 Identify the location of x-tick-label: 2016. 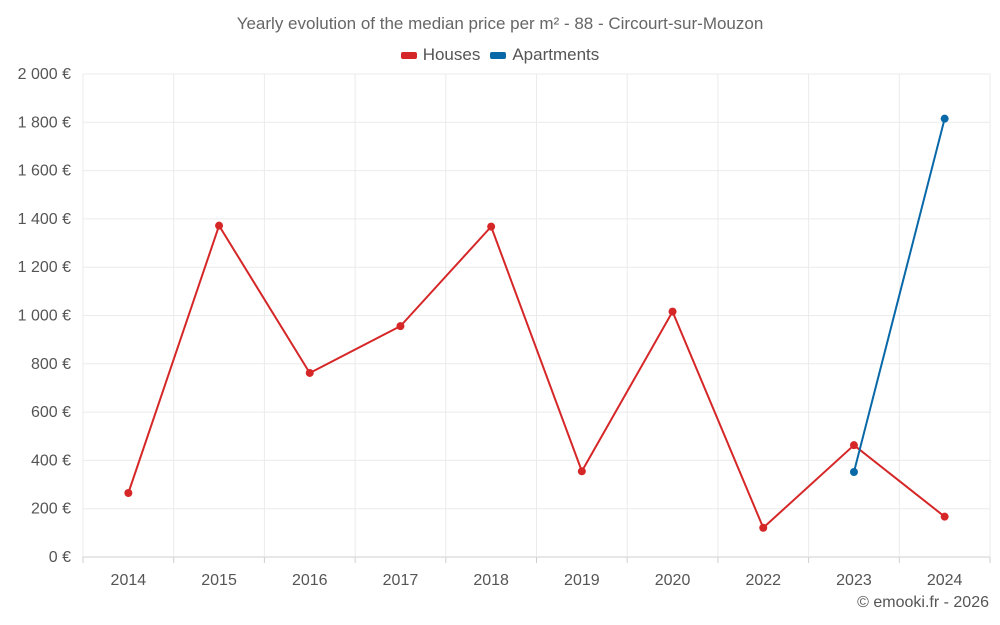
(310, 580).